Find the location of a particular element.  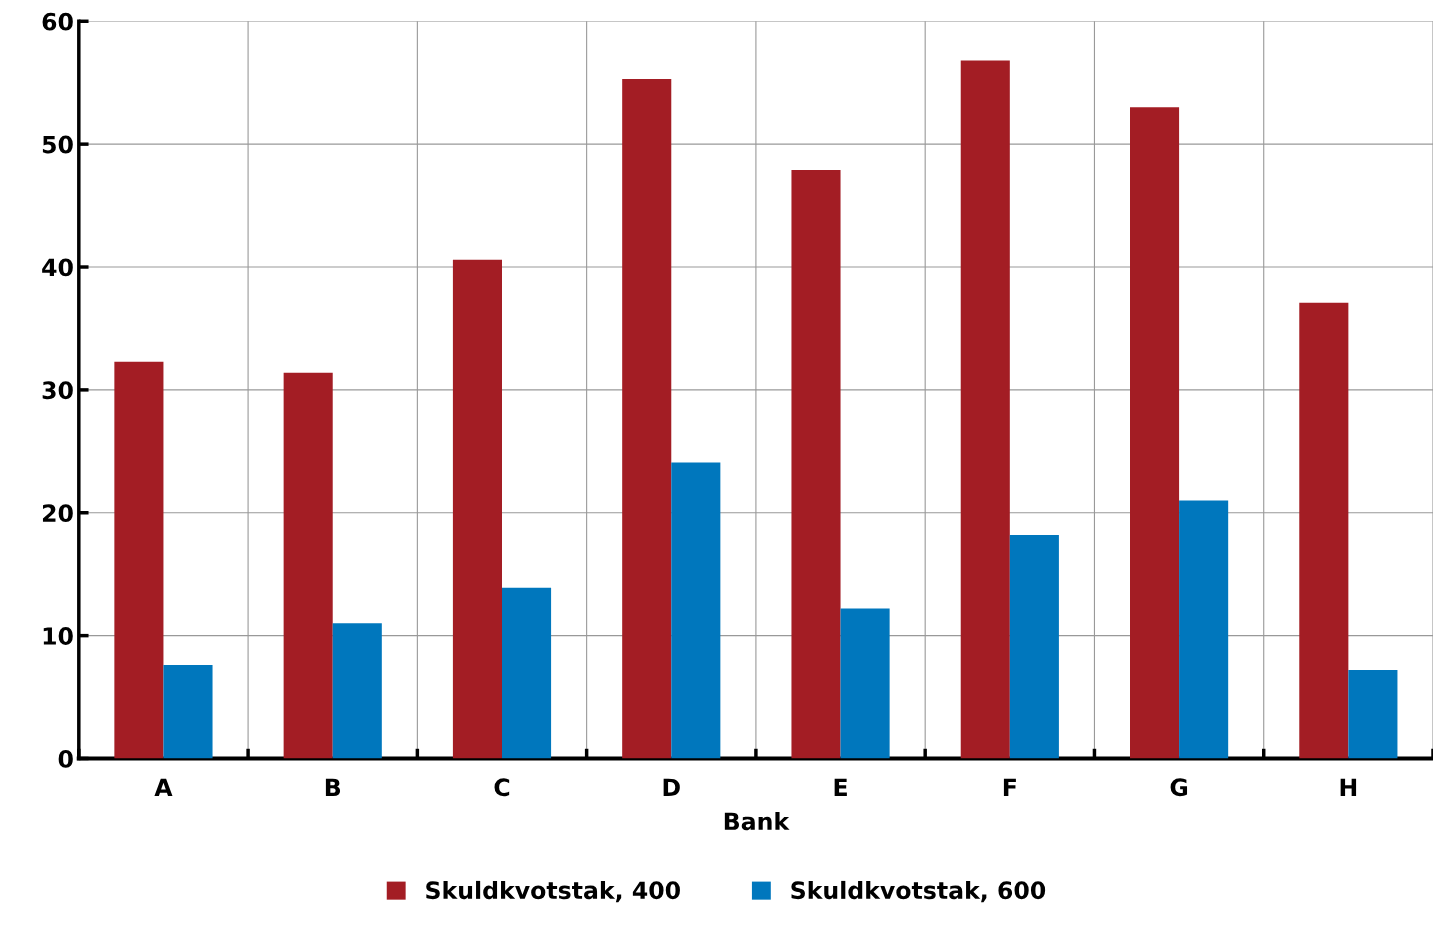

x-tick-label: F is located at coordinates (1009, 787).